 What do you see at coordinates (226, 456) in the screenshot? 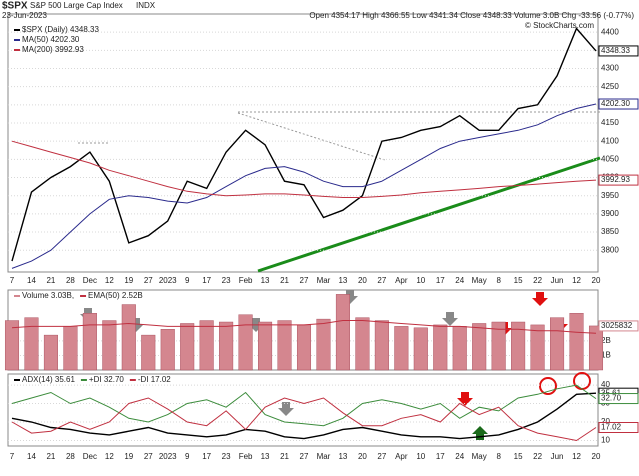
I see `x-tick-label: 23` at bounding box center [226, 456].